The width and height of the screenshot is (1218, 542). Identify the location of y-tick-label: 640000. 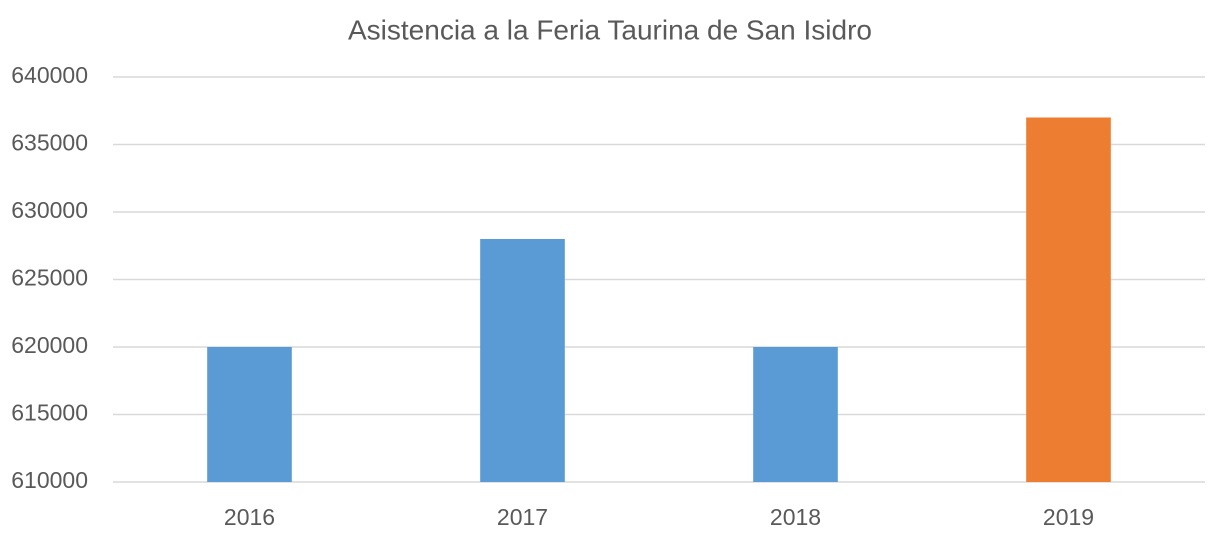
(49, 75).